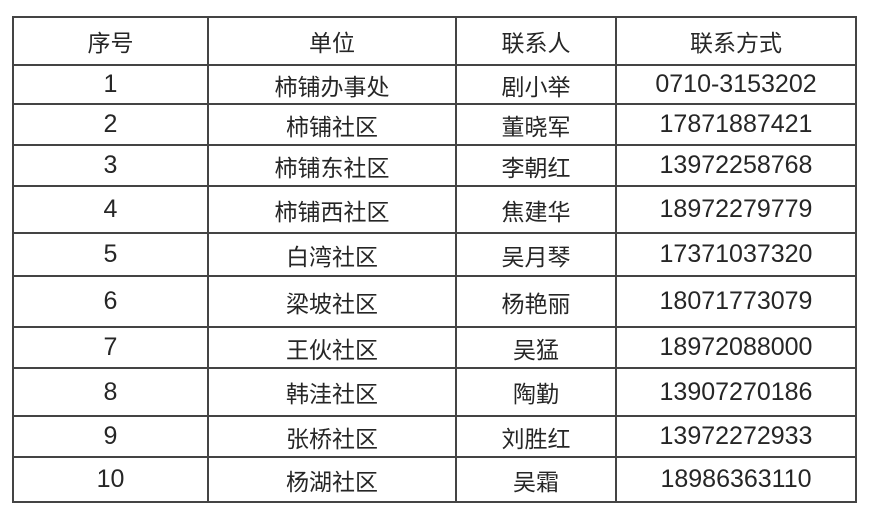 This screenshot has height=511, width=869. I want to click on row-unit: 柿铺办事处, so click(332, 84).